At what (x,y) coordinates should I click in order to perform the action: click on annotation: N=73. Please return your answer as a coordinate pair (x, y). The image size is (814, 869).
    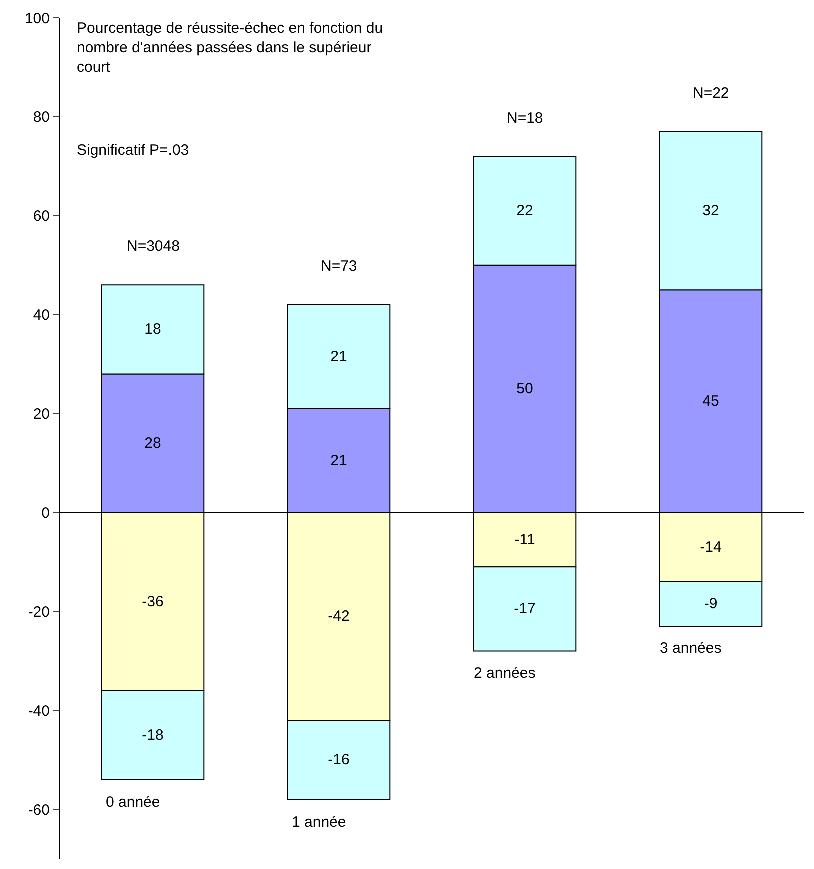
    Looking at the image, I should click on (339, 266).